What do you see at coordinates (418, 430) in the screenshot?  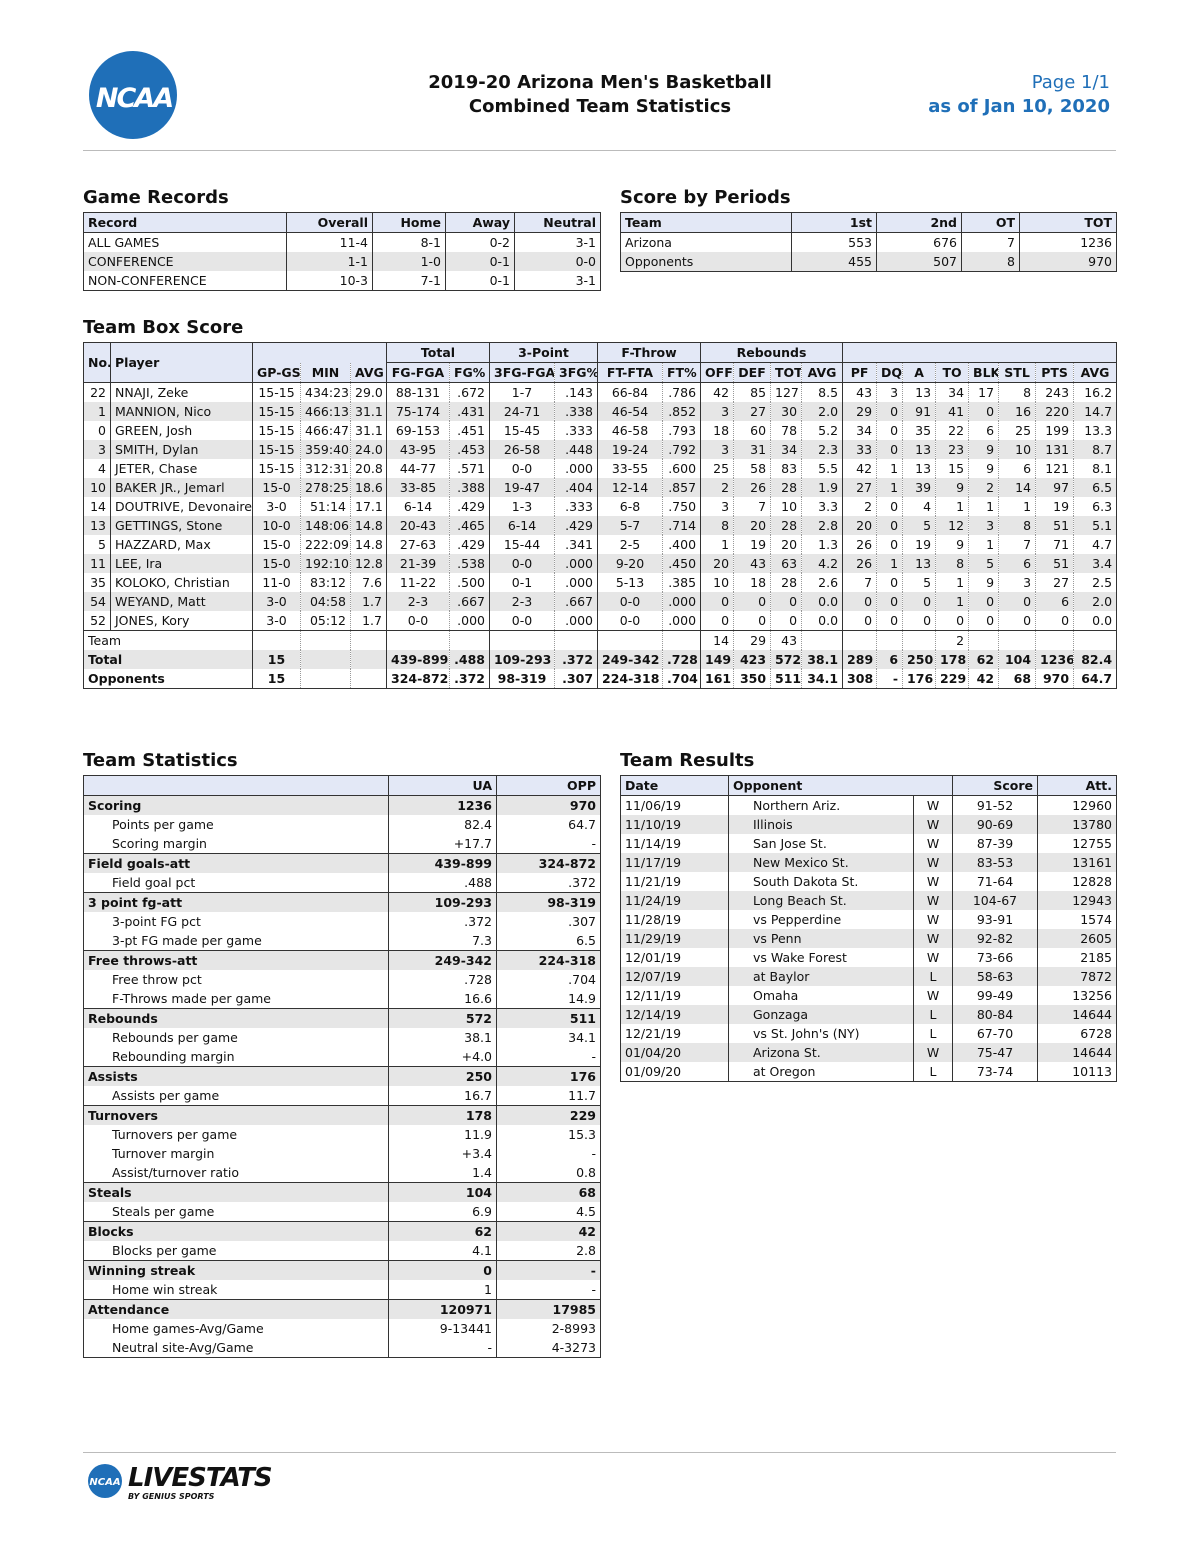 I see `cell: 69-153` at bounding box center [418, 430].